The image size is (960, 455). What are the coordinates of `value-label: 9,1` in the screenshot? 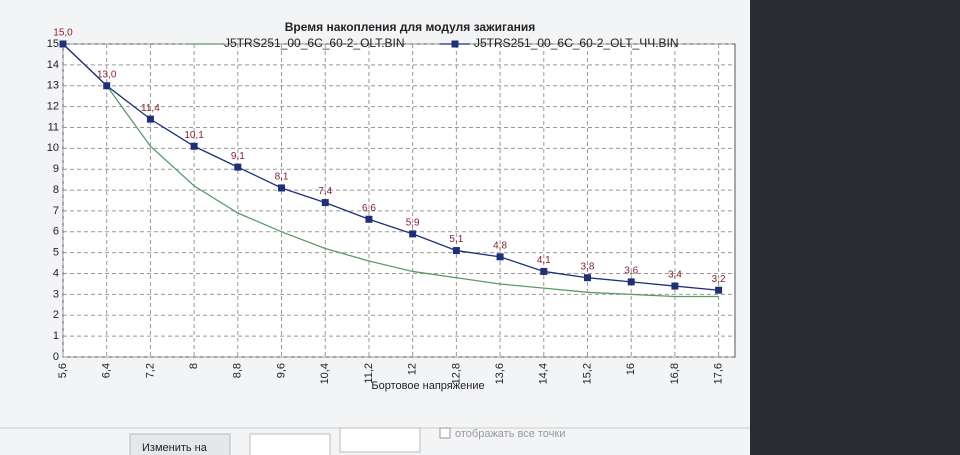 It's located at (238, 156).